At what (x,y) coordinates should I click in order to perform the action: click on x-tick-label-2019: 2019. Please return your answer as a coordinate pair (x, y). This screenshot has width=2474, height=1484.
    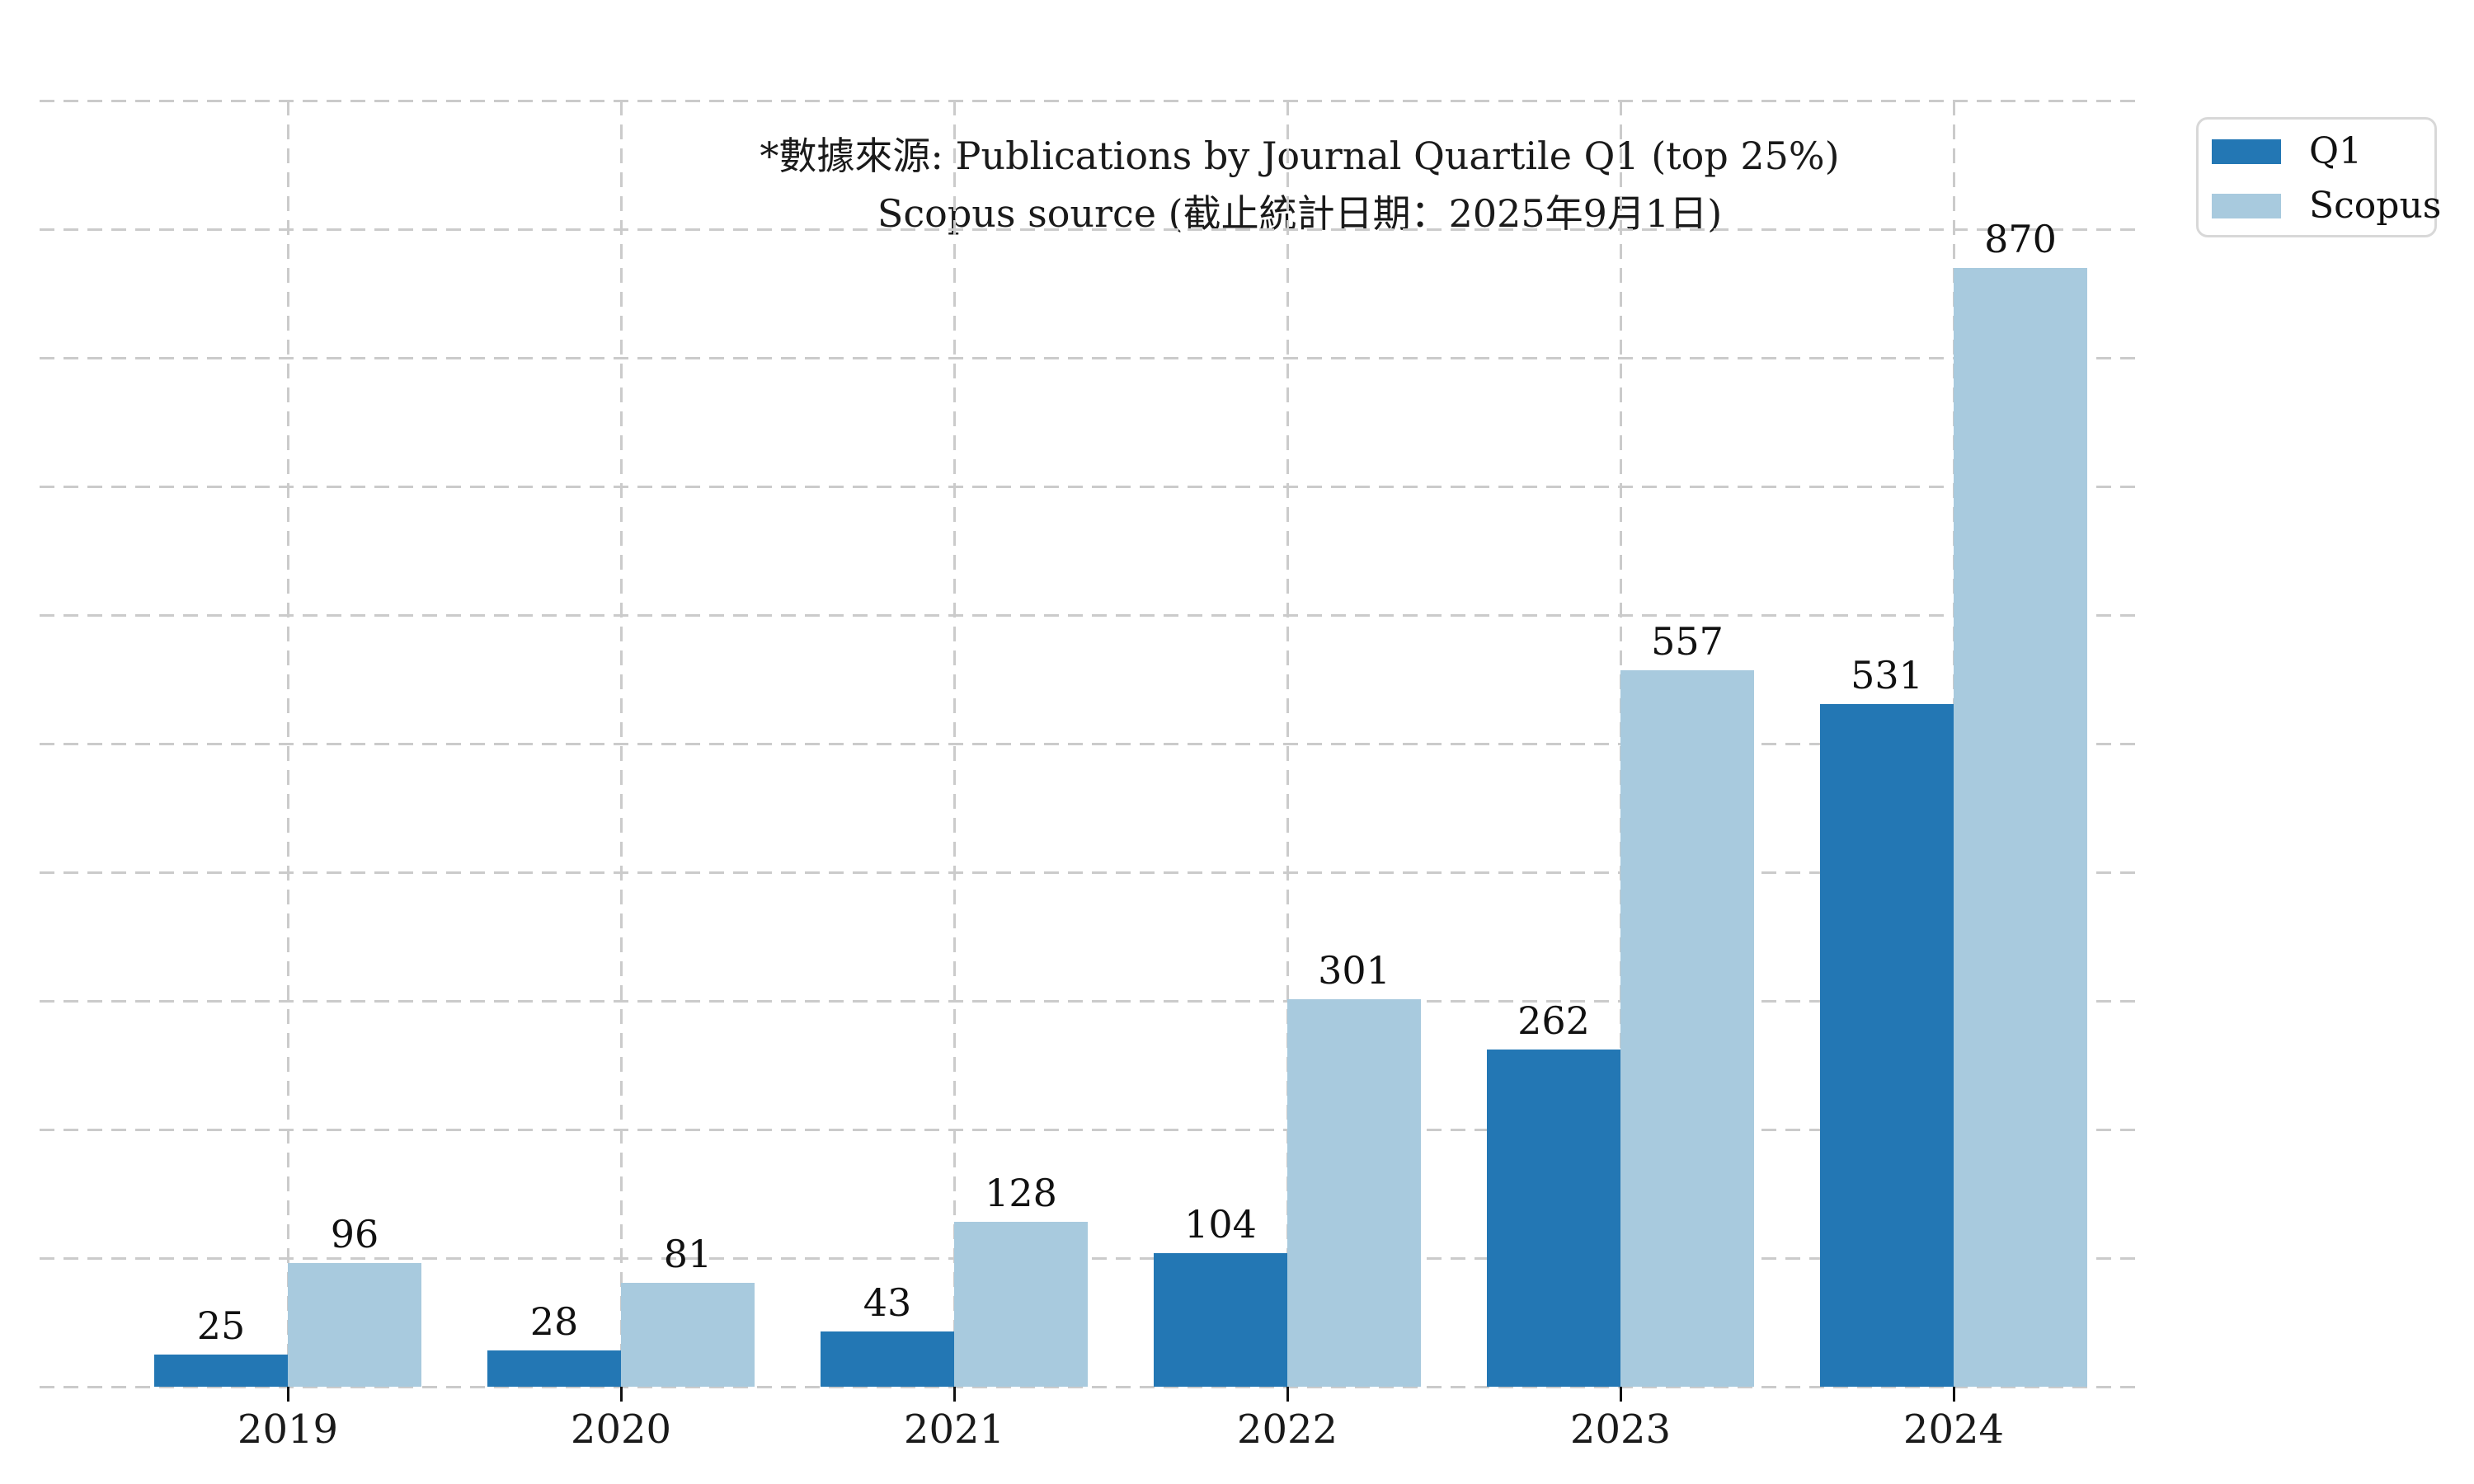
    Looking at the image, I should click on (288, 1430).